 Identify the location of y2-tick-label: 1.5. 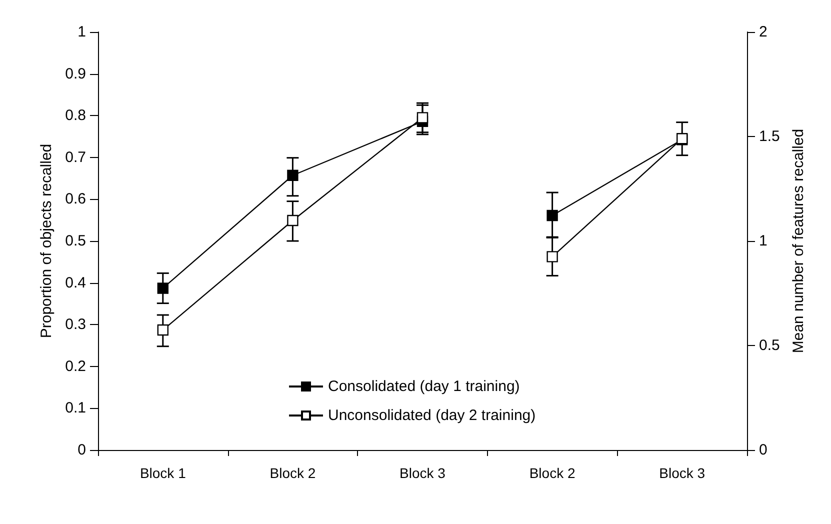
(769, 136).